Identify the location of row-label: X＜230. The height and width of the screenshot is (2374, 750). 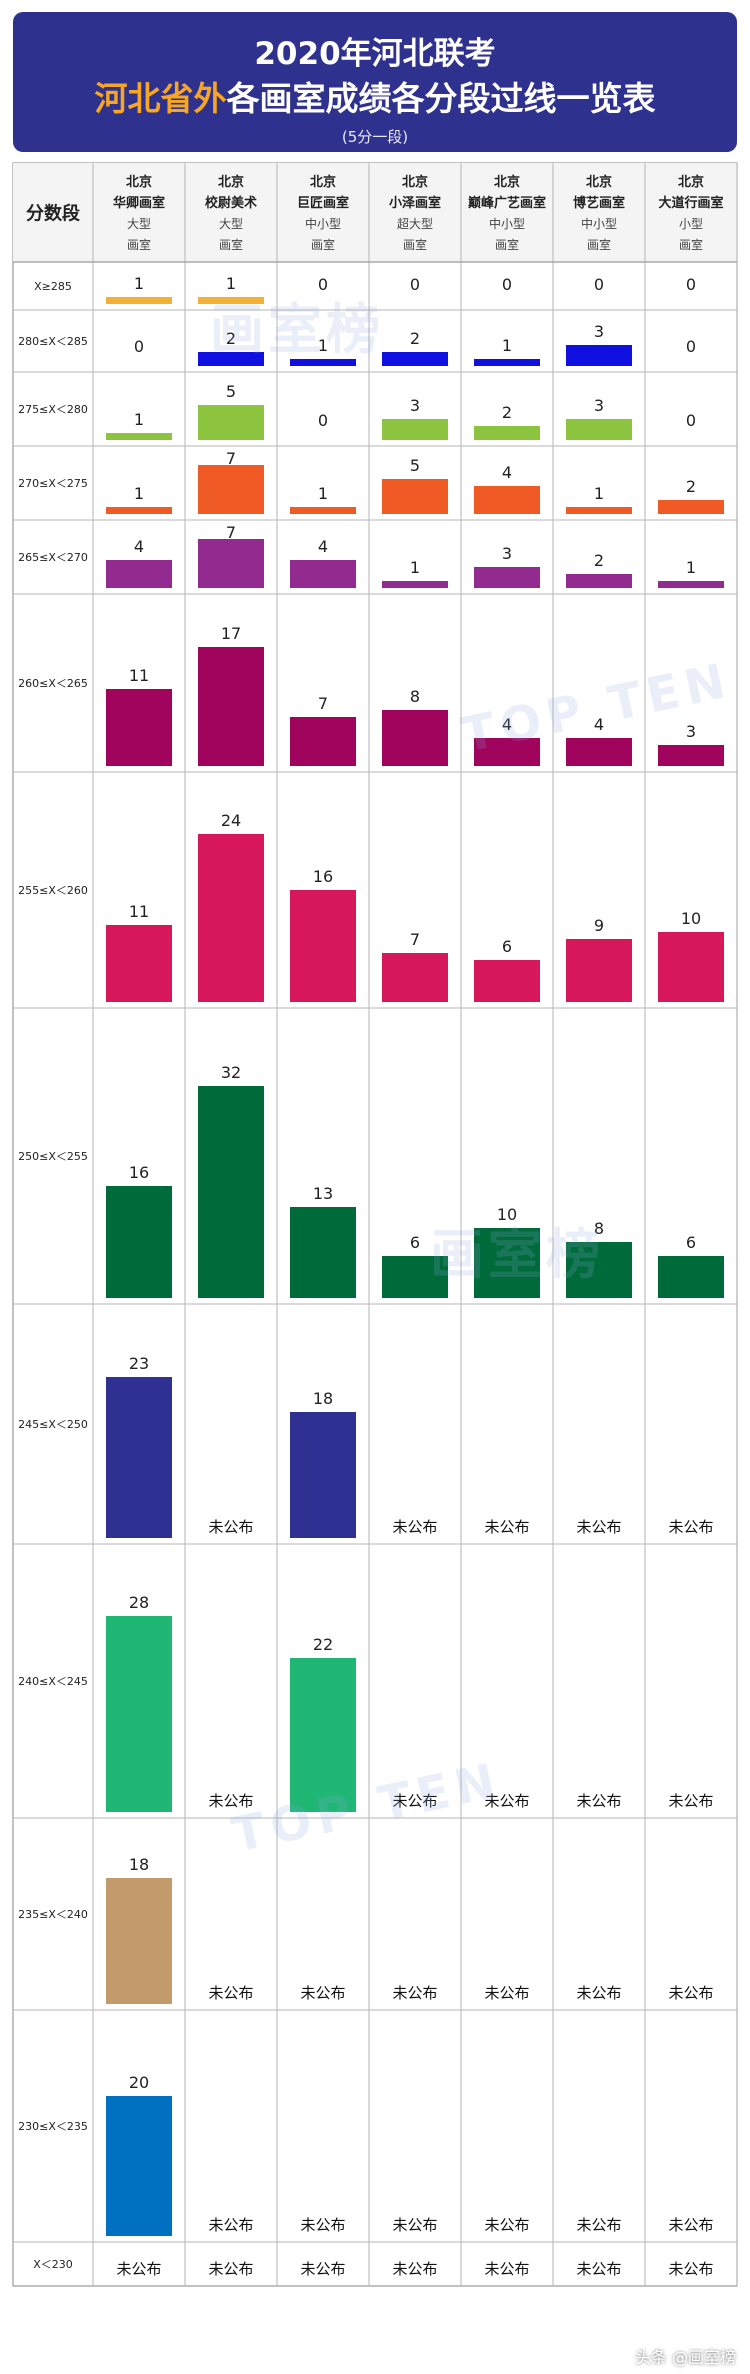
(53, 2264).